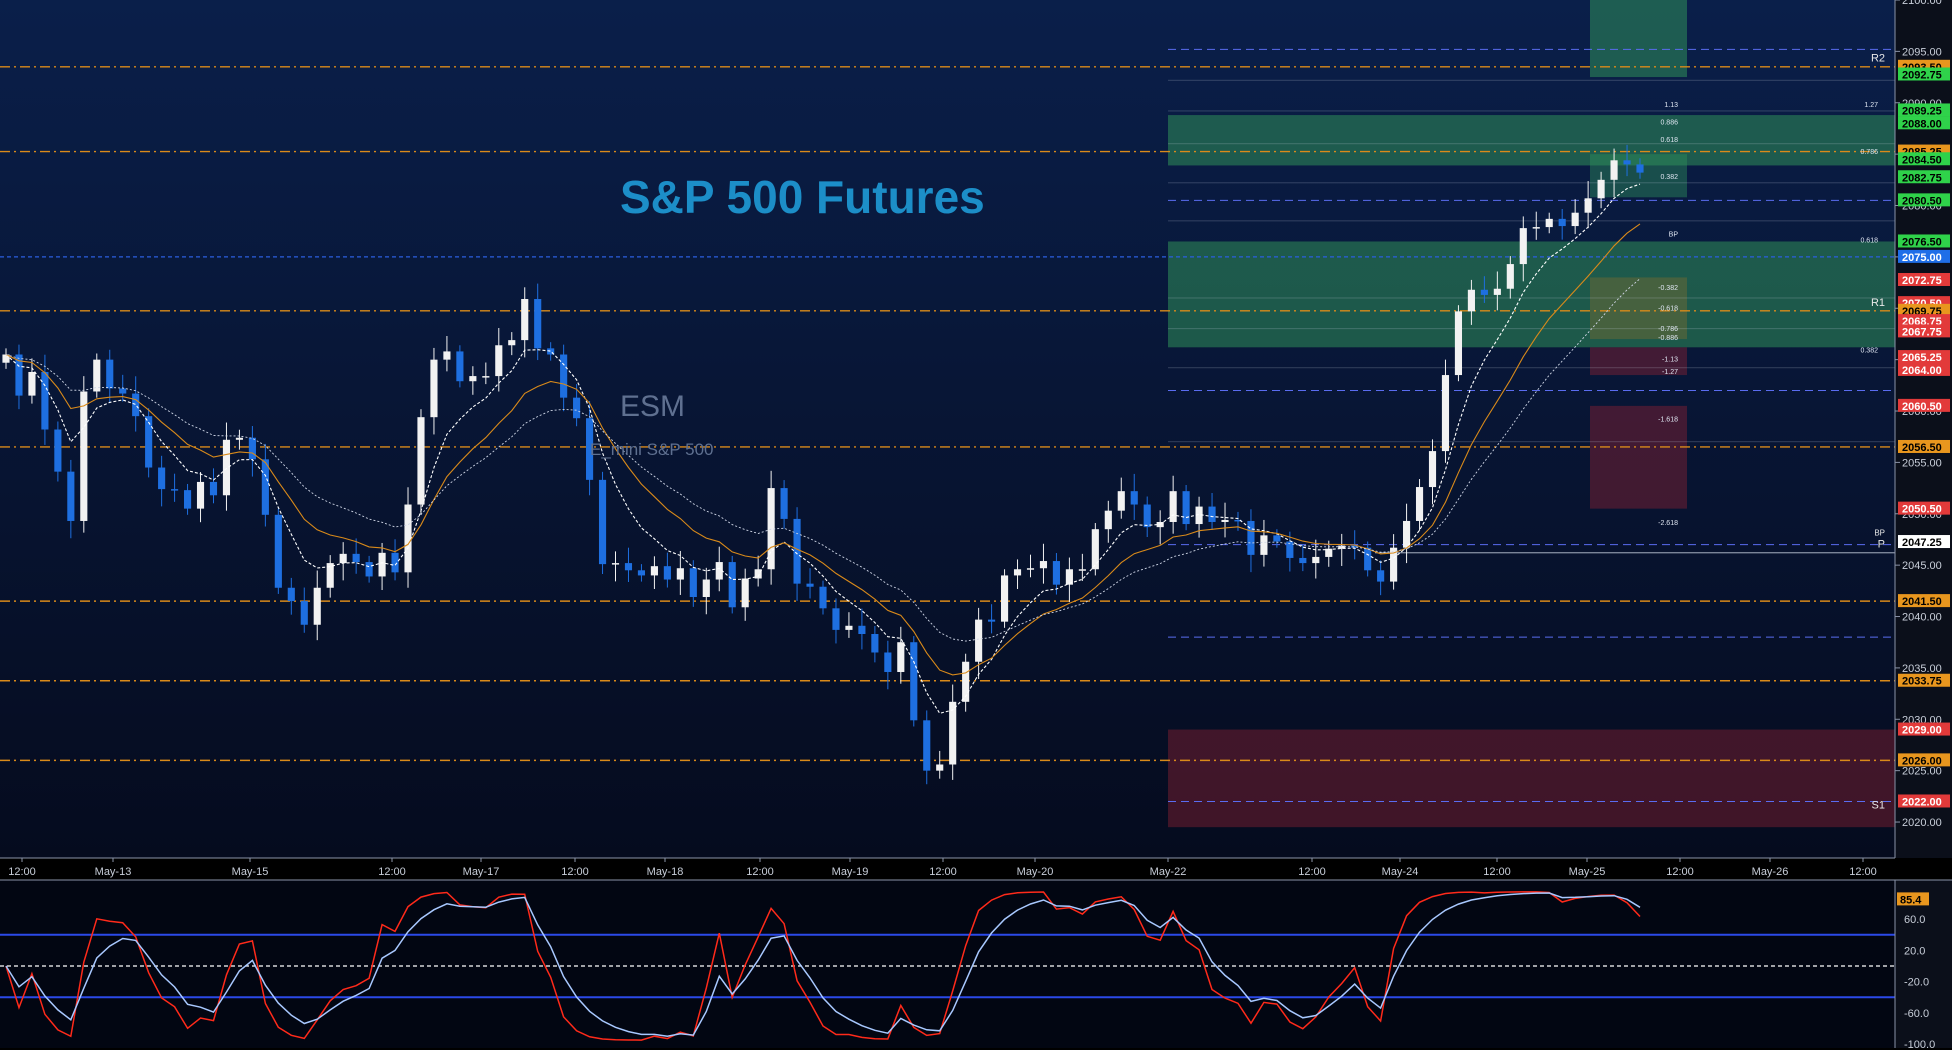 Image resolution: width=1952 pixels, height=1050 pixels. Describe the element at coordinates (1922, 258) in the screenshot. I see `price-label: 2075.00` at that location.